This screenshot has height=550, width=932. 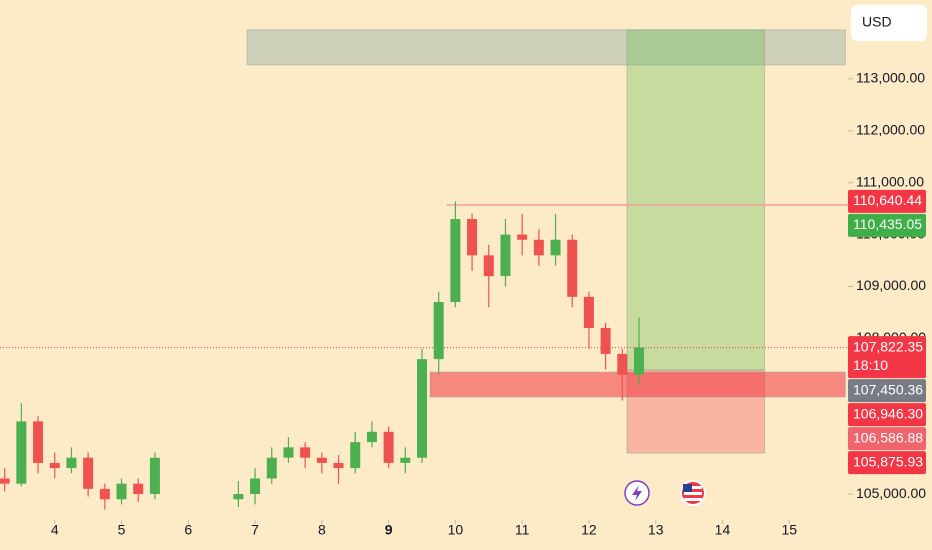 I want to click on price-label-text: 106,586.88, so click(x=888, y=437).